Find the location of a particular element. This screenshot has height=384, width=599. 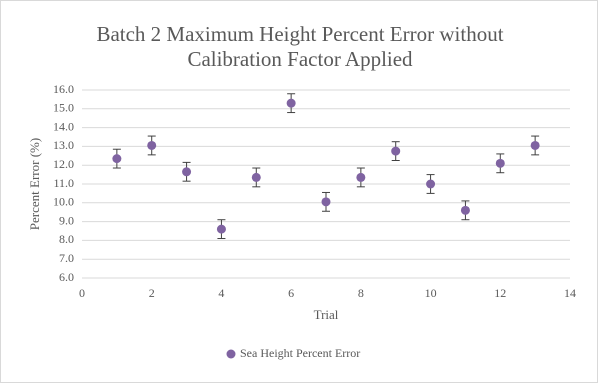

y-tick-label: 15.0 is located at coordinates (63, 108).